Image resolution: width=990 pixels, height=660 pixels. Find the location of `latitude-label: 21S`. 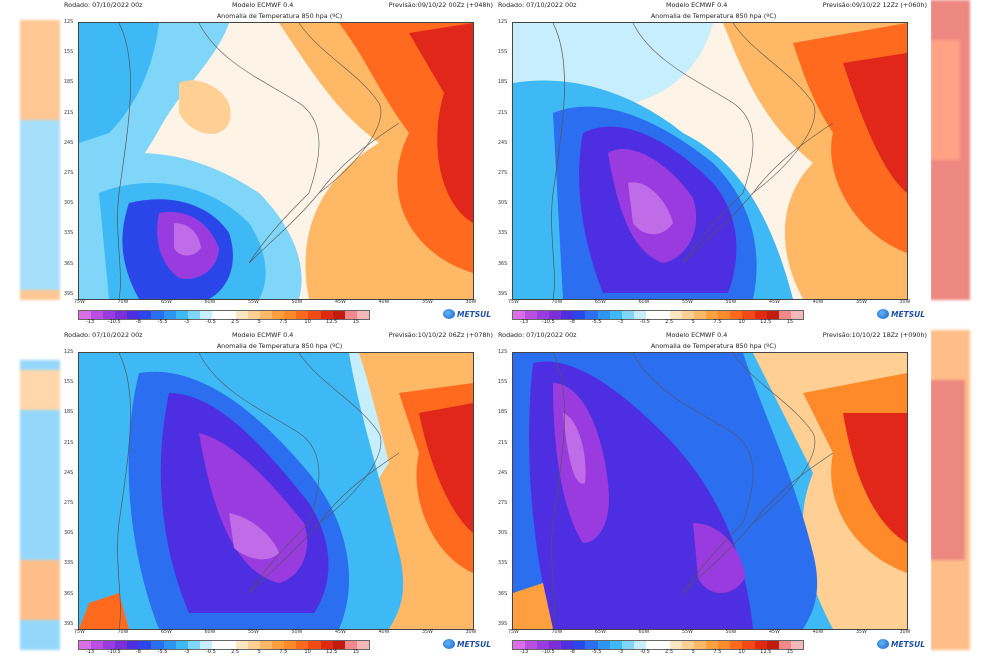

latitude-label: 21S is located at coordinates (69, 113).